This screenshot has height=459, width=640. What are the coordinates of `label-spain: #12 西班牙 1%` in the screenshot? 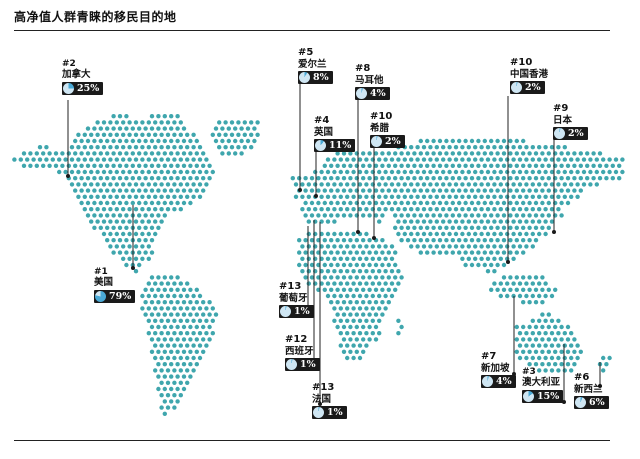 It's located at (302, 354).